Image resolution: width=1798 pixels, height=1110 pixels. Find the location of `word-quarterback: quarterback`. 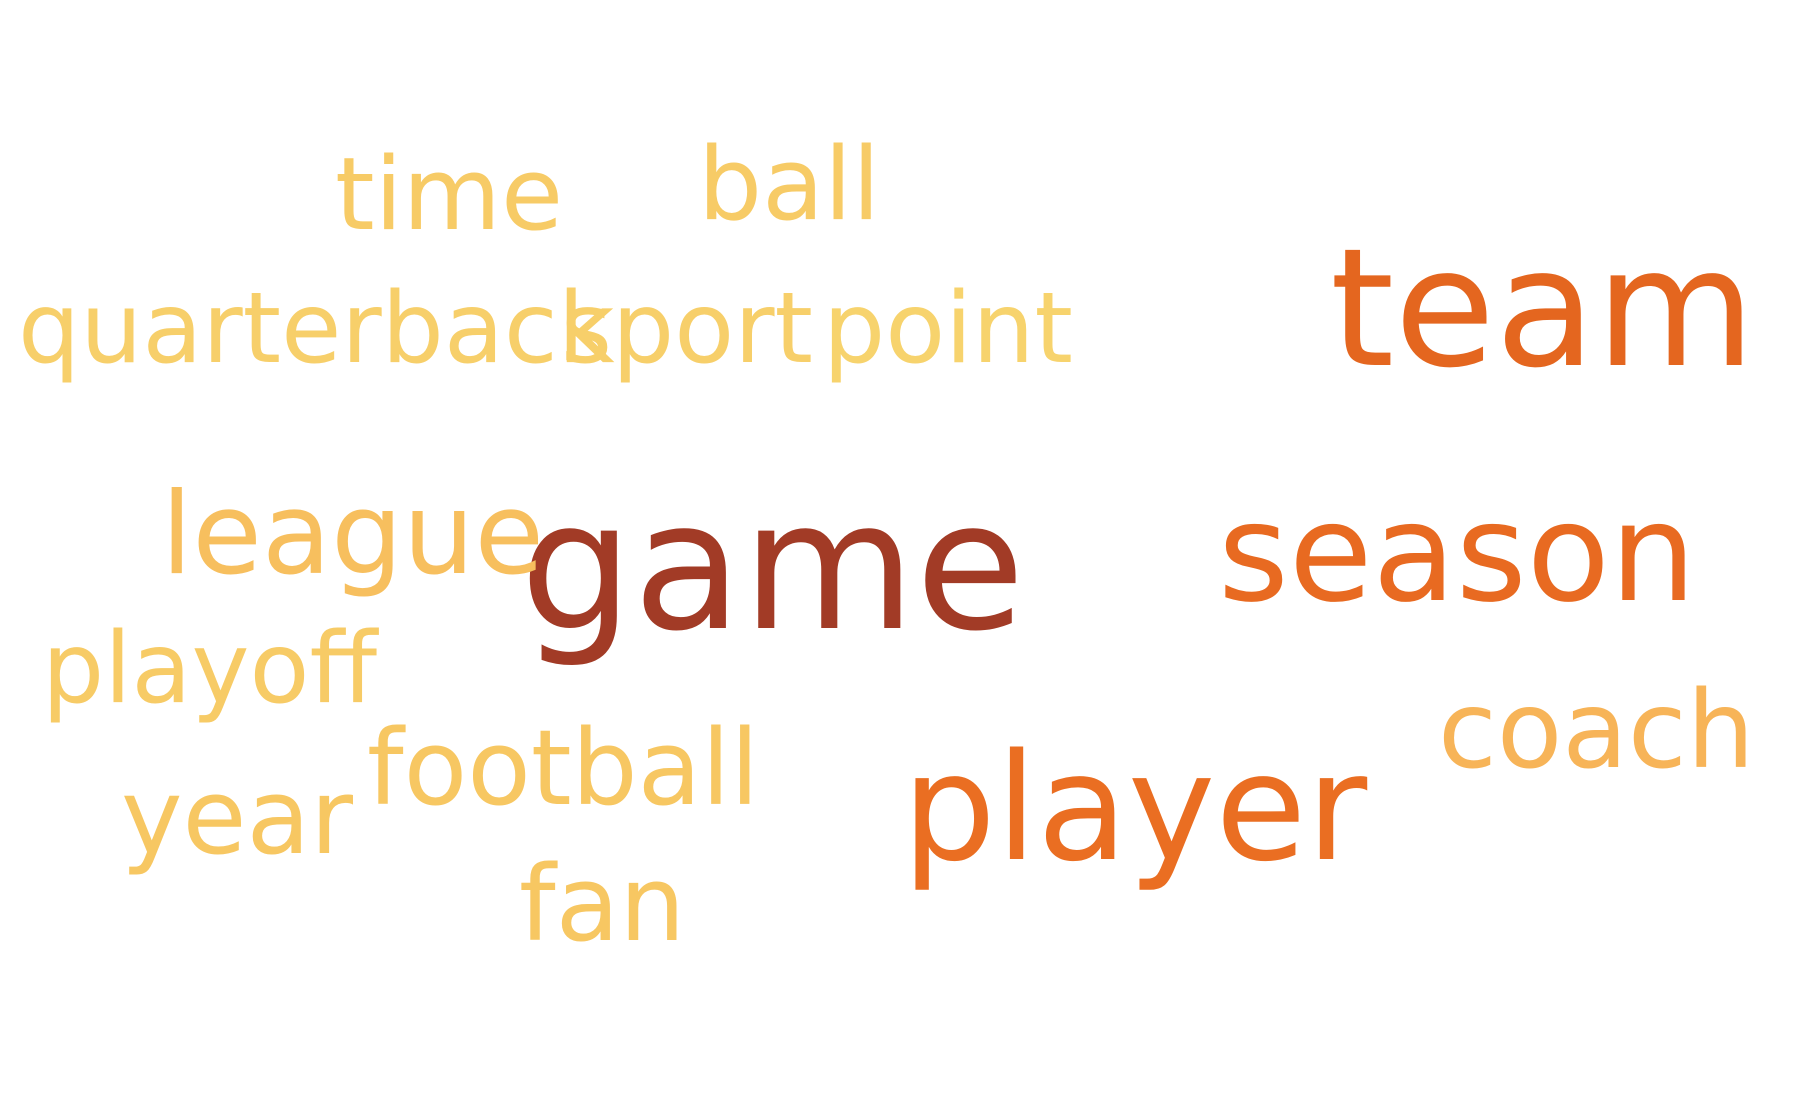

word-quarterback: quarterback is located at coordinates (316, 329).